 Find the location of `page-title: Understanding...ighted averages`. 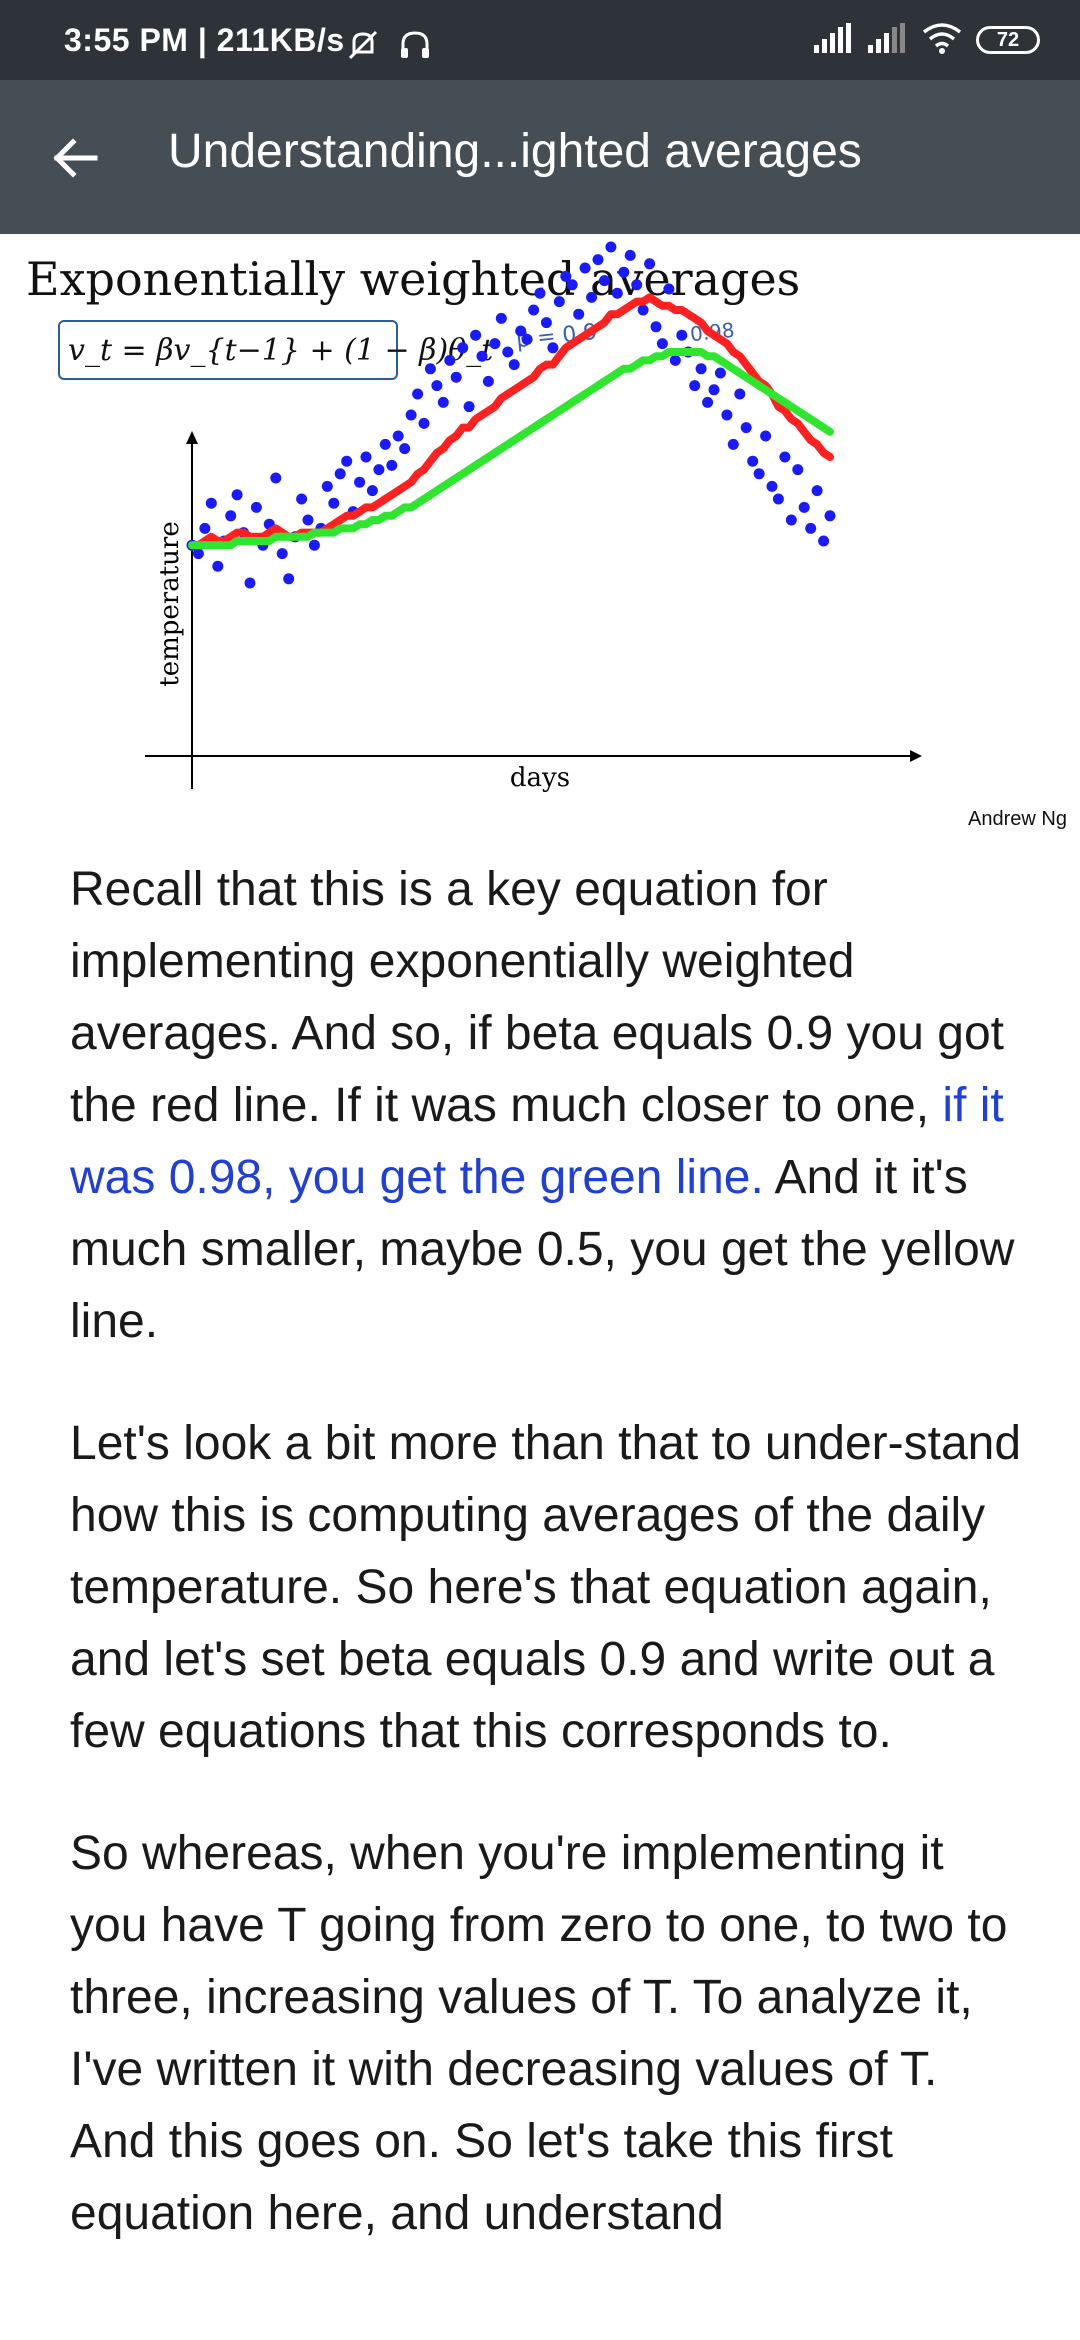

page-title: Understanding...ighted averages is located at coordinates (515, 151).